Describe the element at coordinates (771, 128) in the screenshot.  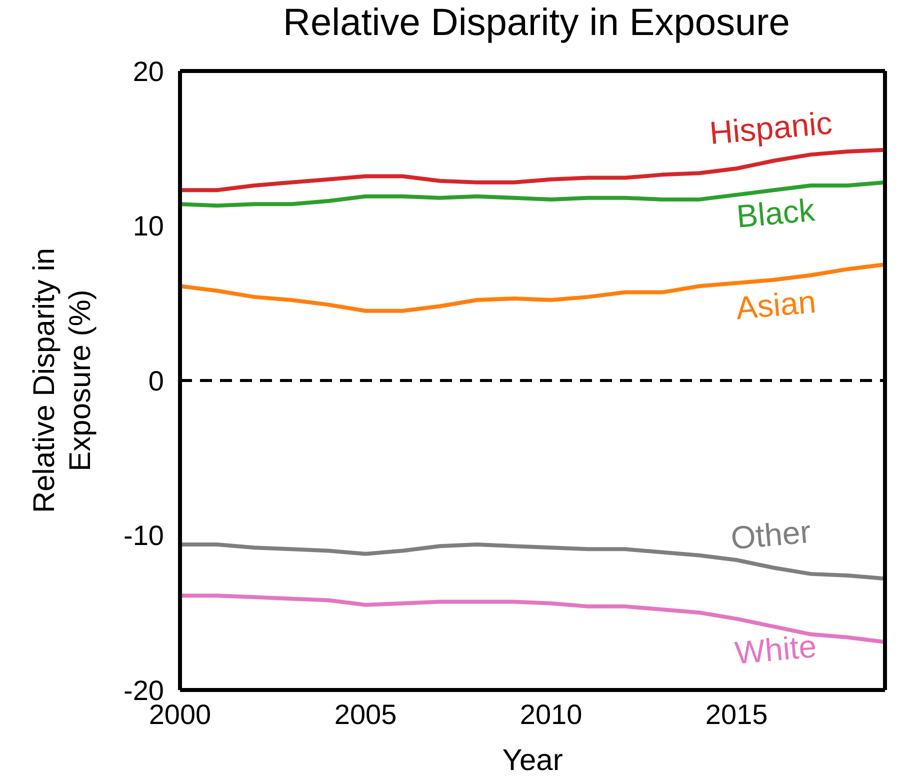
I see `series-label: Hispanic` at that location.